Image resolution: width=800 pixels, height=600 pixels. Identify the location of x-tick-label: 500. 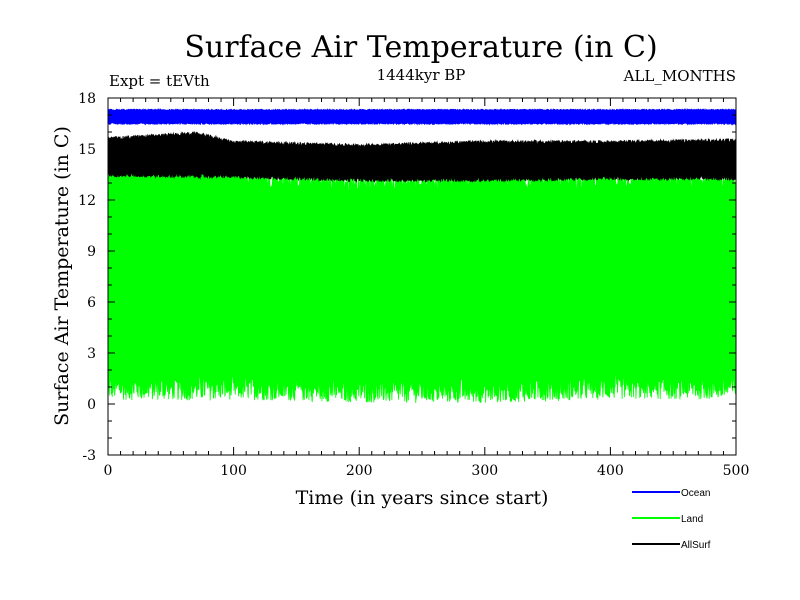
(736, 471).